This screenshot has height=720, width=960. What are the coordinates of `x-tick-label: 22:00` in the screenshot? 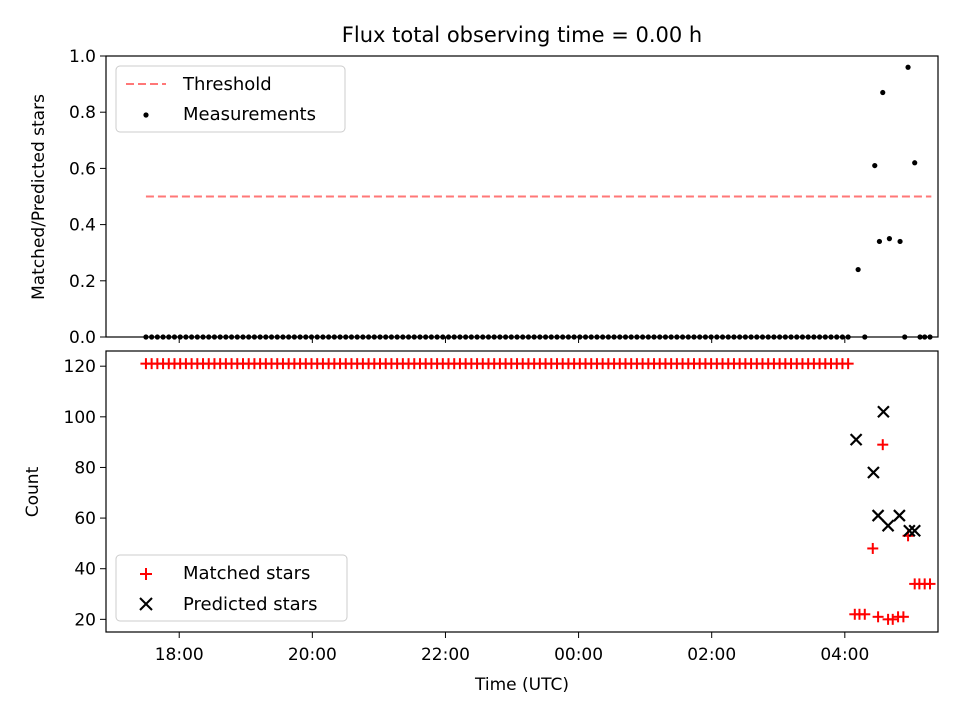 It's located at (445, 655).